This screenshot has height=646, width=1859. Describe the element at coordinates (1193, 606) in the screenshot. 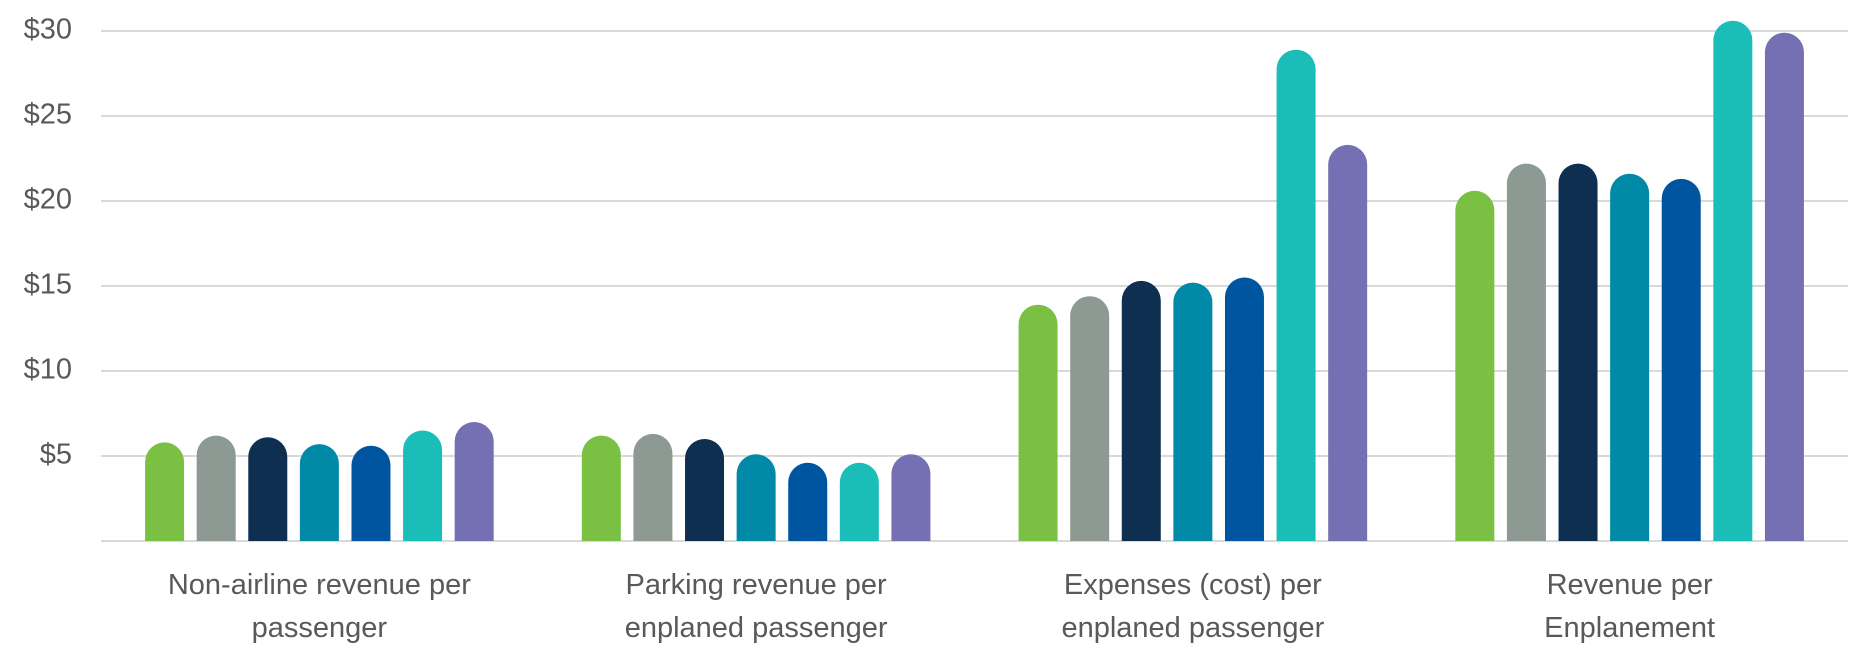

I see `x-tick-label: Expenses (cost) per enplaned passenger` at that location.